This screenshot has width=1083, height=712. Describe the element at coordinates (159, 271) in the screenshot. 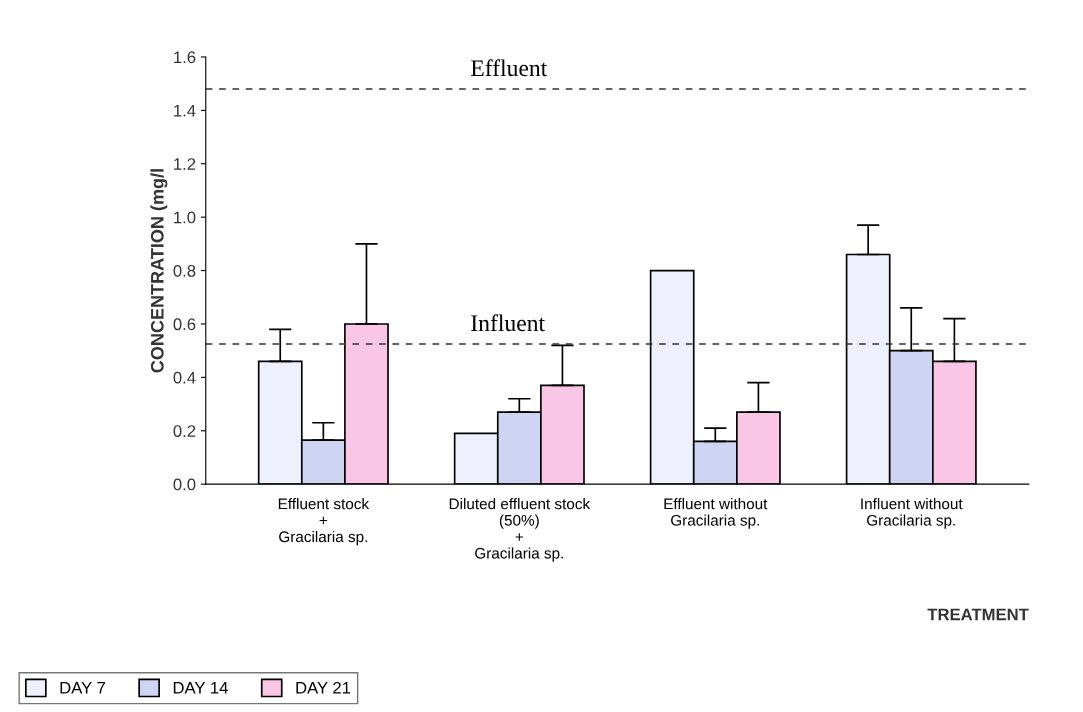

I see `y-axis-title: CONCENTRATION (mg/l` at that location.